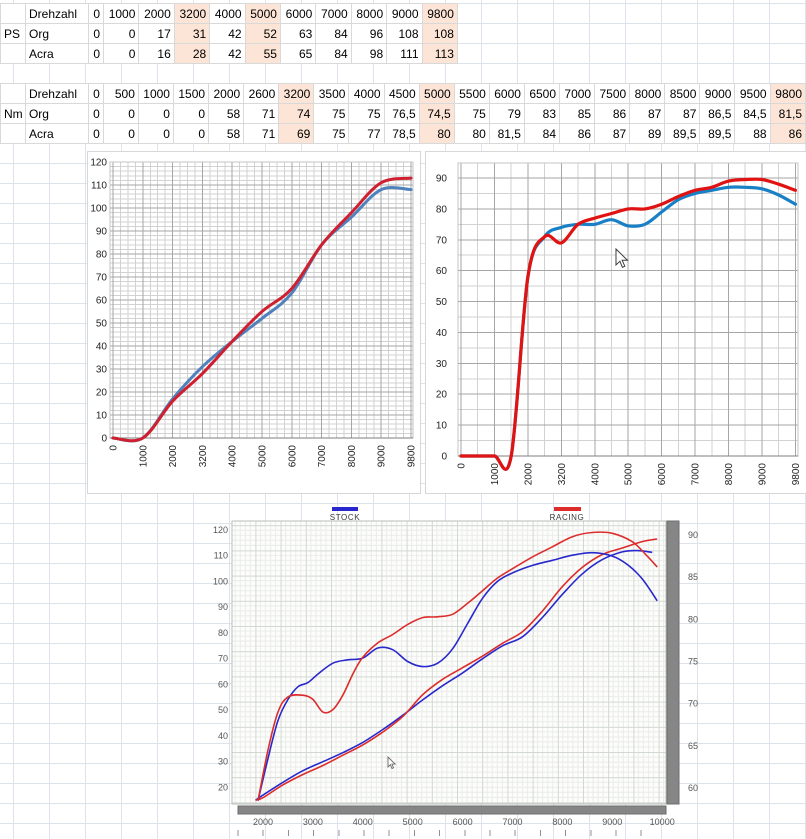  Describe the element at coordinates (296, 93) in the screenshot. I see `value-cell: 3200` at that location.